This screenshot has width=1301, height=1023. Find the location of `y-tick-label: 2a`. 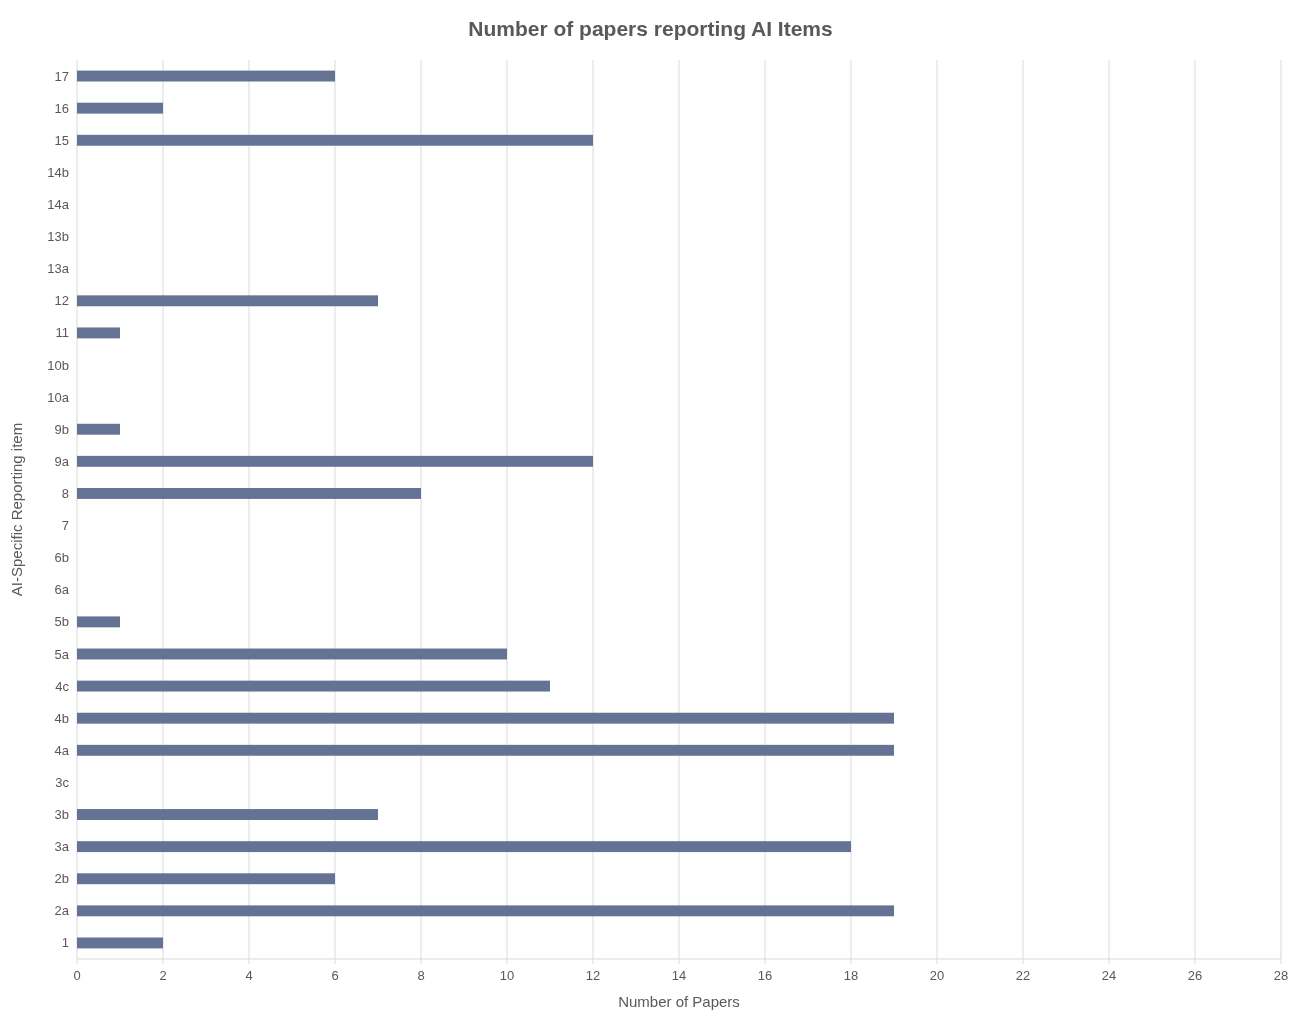

y-tick-label: 2a is located at coordinates (62, 911).